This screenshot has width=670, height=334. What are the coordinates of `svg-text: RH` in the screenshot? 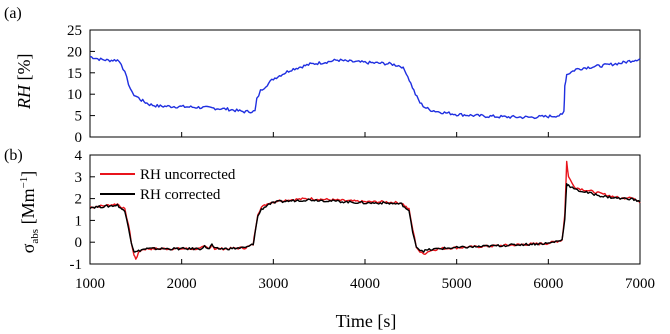 It's located at (24, 97).